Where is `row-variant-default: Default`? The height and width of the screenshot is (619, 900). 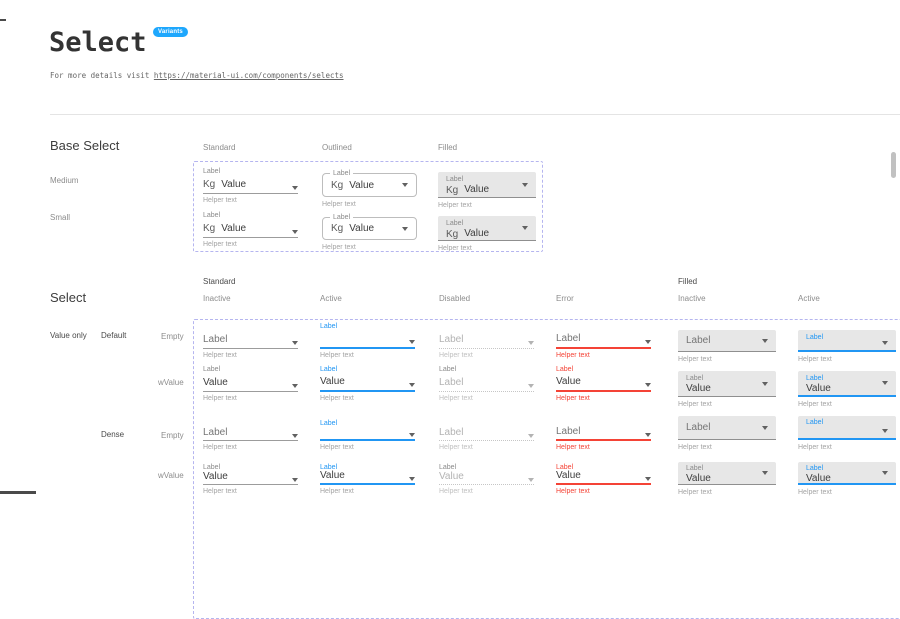
row-variant-default: Default is located at coordinates (114, 335).